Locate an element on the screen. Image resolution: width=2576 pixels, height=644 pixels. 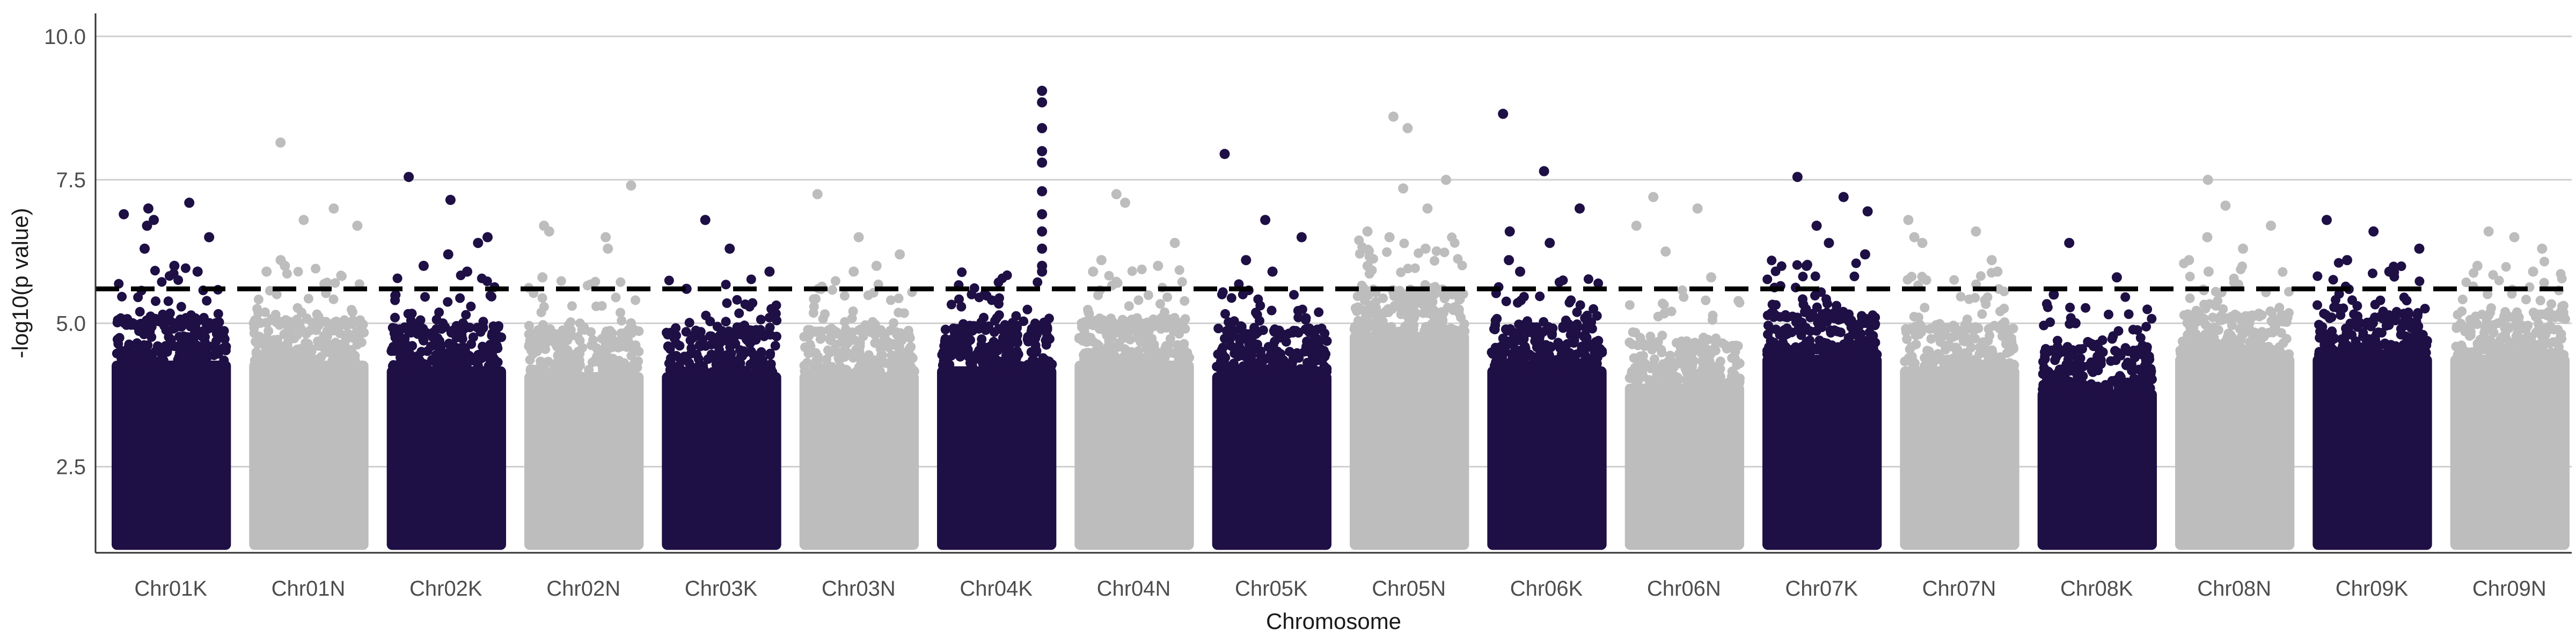
x-tick-label: Chr04N is located at coordinates (1134, 589).